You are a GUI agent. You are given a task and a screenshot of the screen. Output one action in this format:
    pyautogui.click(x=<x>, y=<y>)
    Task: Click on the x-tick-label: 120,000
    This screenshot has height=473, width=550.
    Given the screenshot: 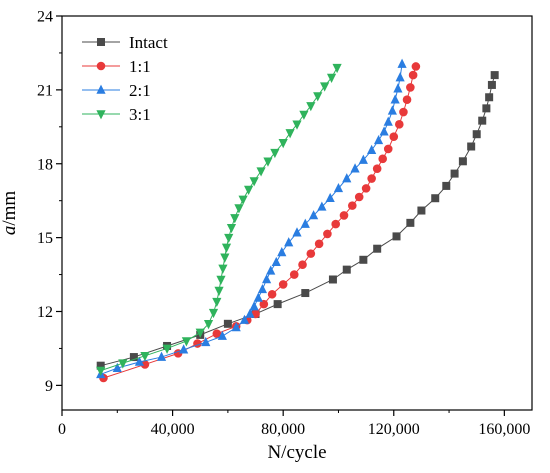 What is the action you would take?
    pyautogui.click(x=394, y=429)
    